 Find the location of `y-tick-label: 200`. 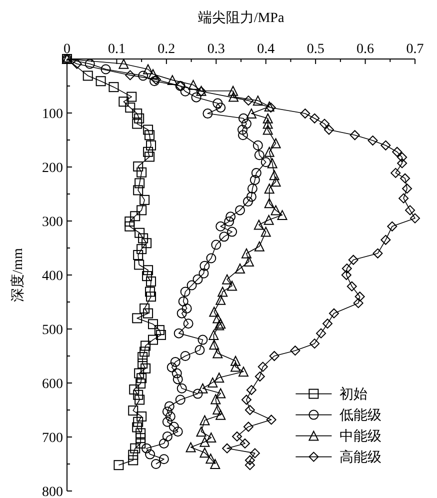

y-tick-label: 200 is located at coordinates (52, 168).